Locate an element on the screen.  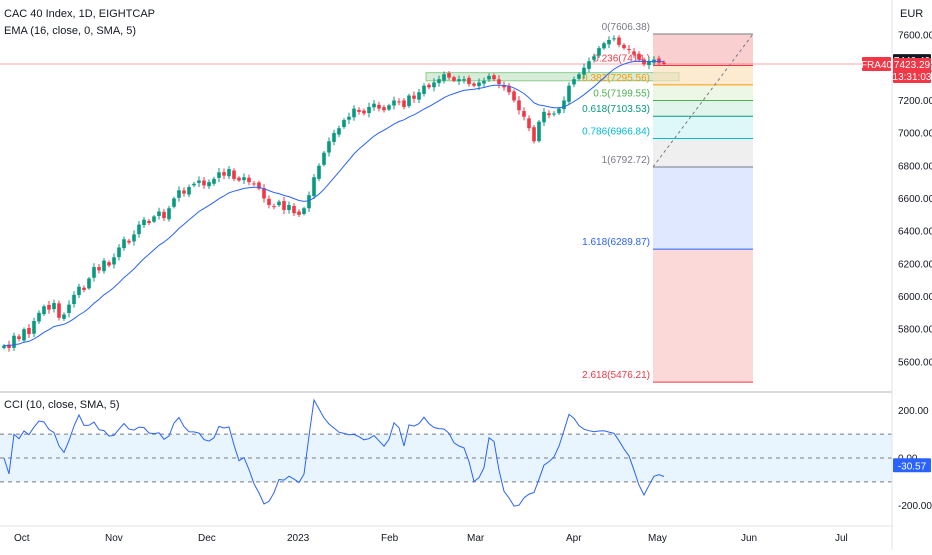
ema-indicator-label: EMA (16, close, 0, SMA, 5) is located at coordinates (70, 31).